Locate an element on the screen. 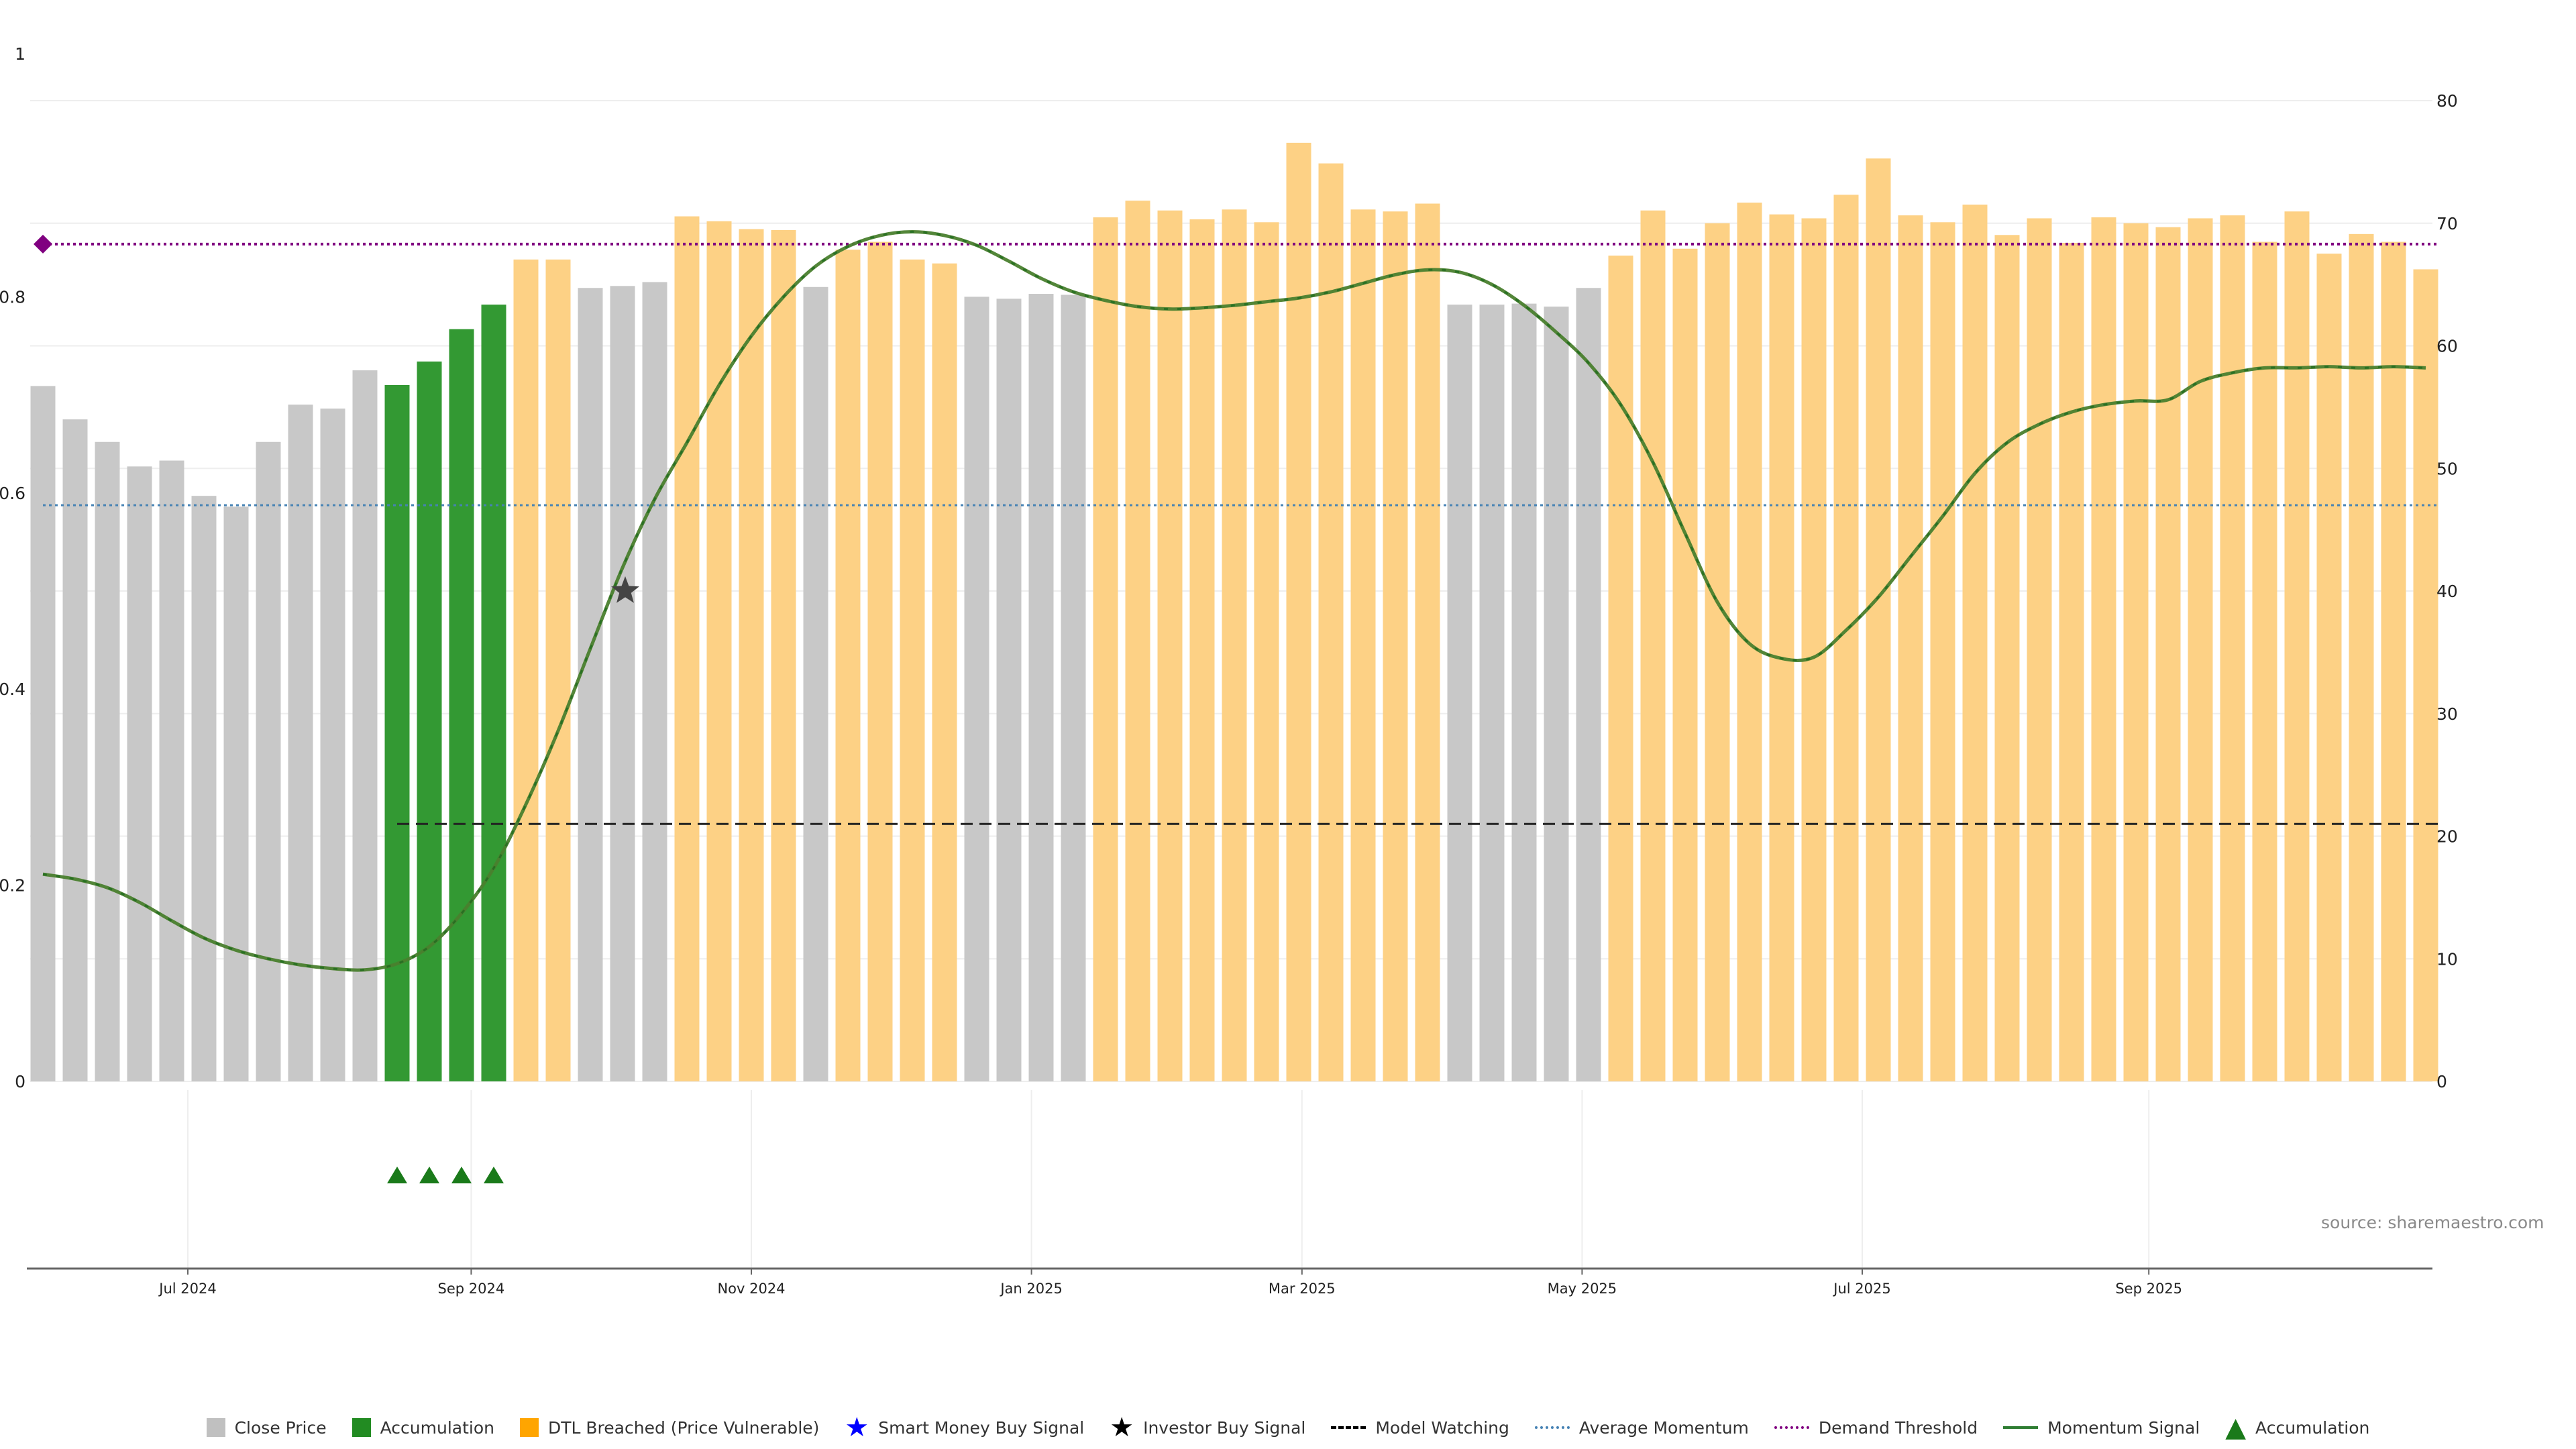  legend-item: Momentum Signal is located at coordinates (2101, 1428).